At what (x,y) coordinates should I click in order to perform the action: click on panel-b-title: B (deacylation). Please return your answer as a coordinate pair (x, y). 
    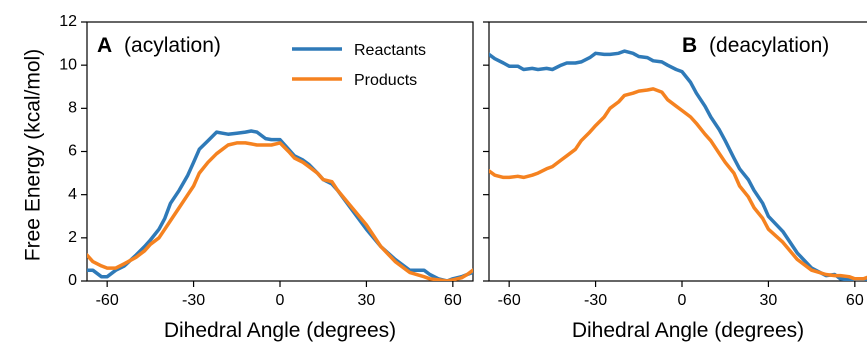
    Looking at the image, I should click on (755, 45).